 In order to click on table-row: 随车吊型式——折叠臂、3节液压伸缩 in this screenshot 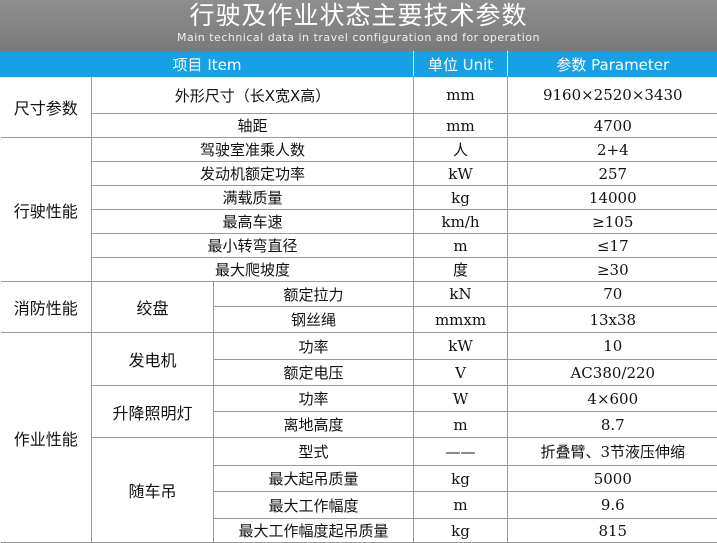, I will do `click(359, 452)`.